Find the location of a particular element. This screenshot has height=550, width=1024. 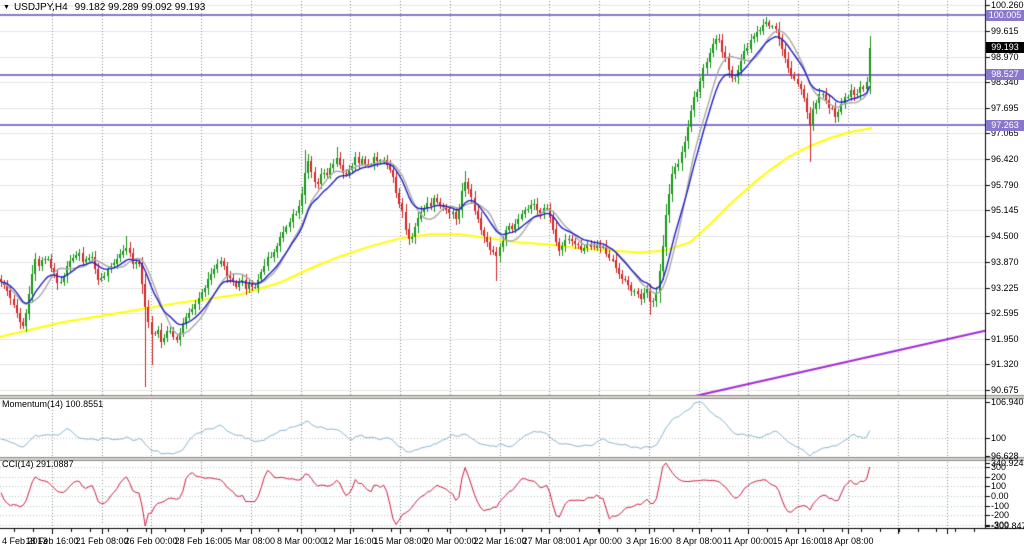

momentum-value: 100.8551 is located at coordinates (84, 404).